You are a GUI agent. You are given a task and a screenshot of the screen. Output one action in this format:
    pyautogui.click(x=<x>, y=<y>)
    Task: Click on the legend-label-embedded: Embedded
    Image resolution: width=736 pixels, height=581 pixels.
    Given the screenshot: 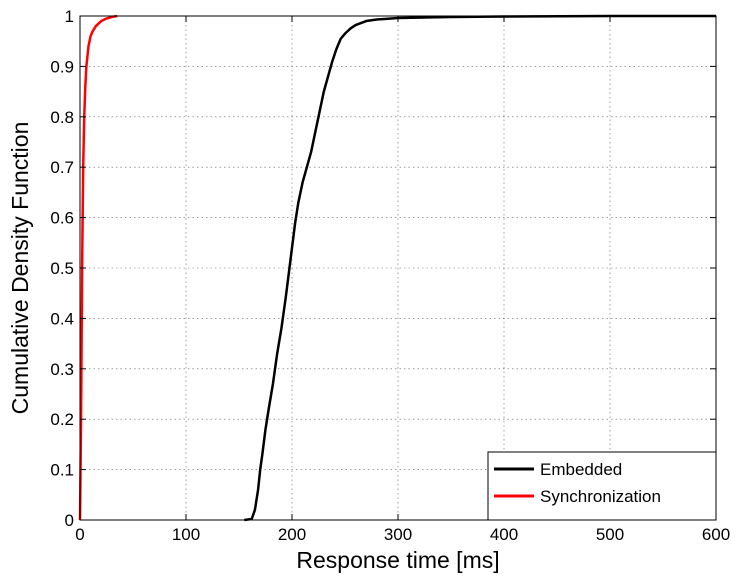 What is the action you would take?
    pyautogui.click(x=581, y=469)
    